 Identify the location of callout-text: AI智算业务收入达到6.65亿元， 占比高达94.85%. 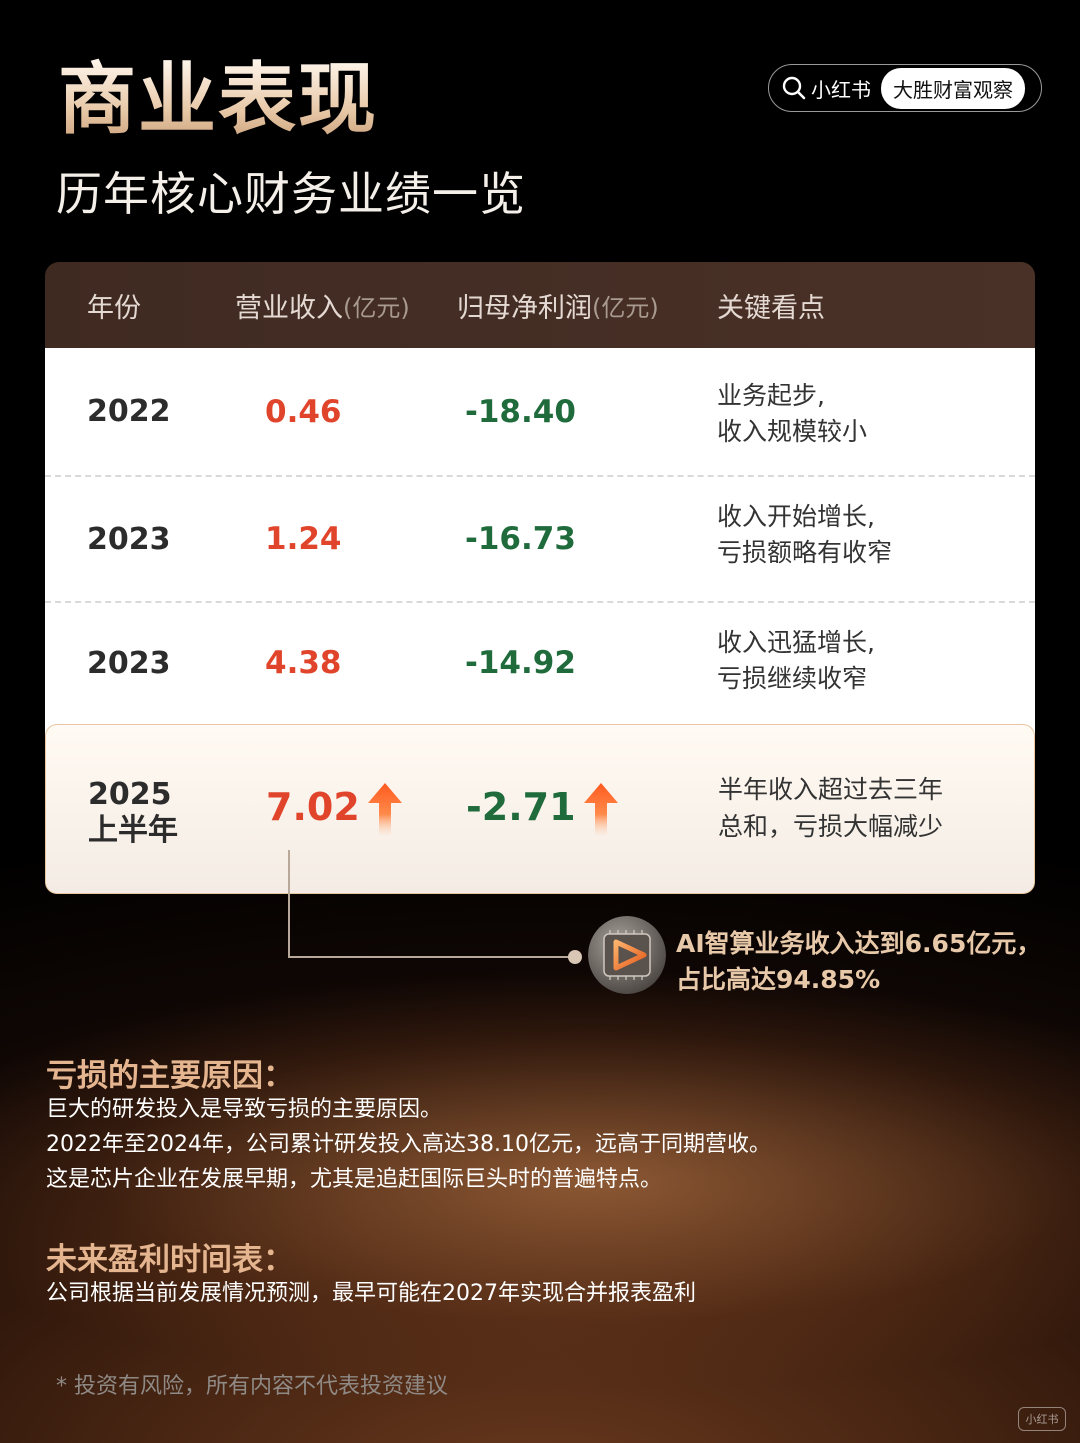
(859, 961).